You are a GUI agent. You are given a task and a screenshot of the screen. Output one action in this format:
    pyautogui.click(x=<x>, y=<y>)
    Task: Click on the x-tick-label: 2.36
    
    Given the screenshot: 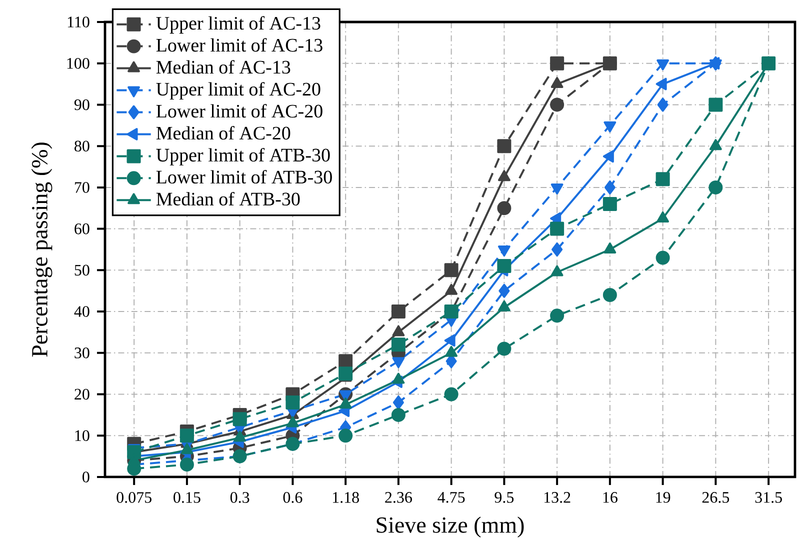 What is the action you would take?
    pyautogui.click(x=398, y=497)
    